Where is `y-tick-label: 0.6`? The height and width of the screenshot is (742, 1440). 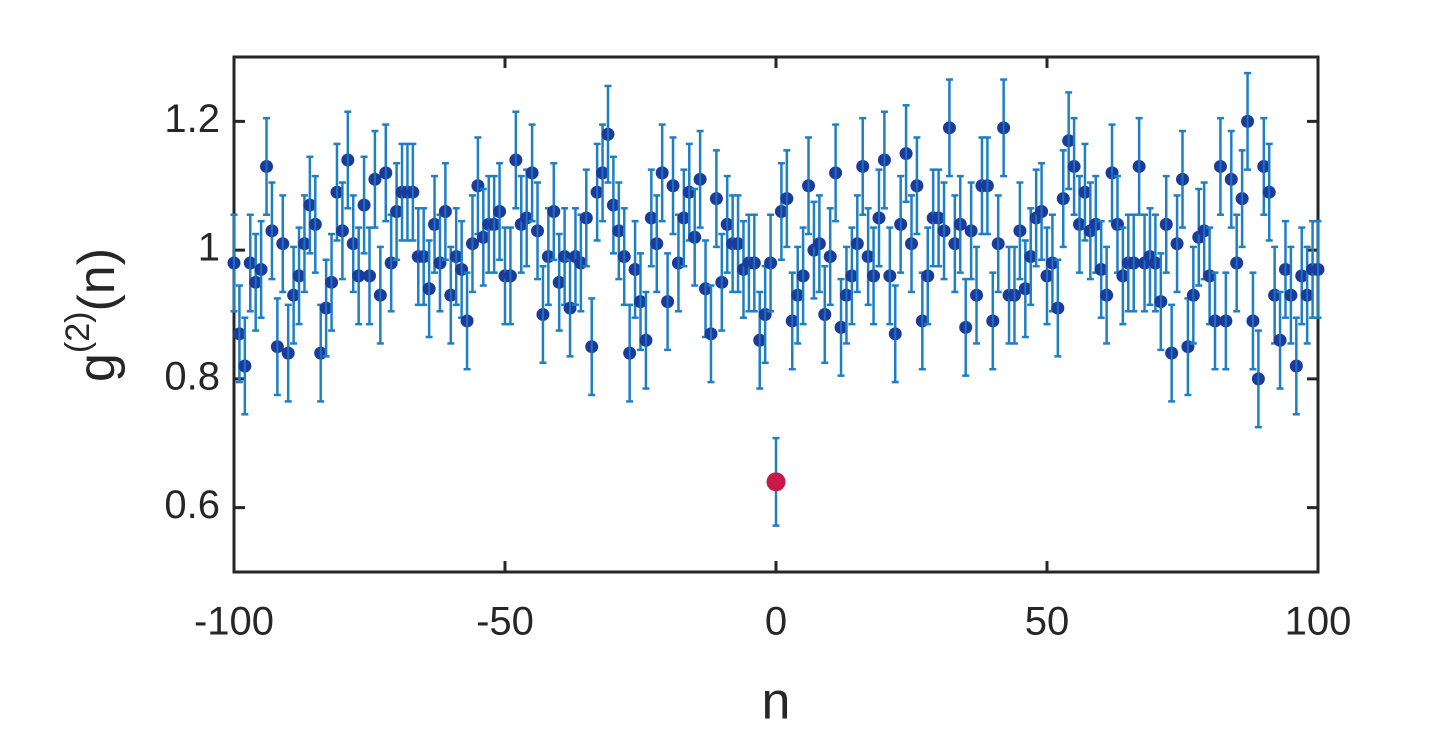
y-tick-label: 0.6 is located at coordinates (192, 505).